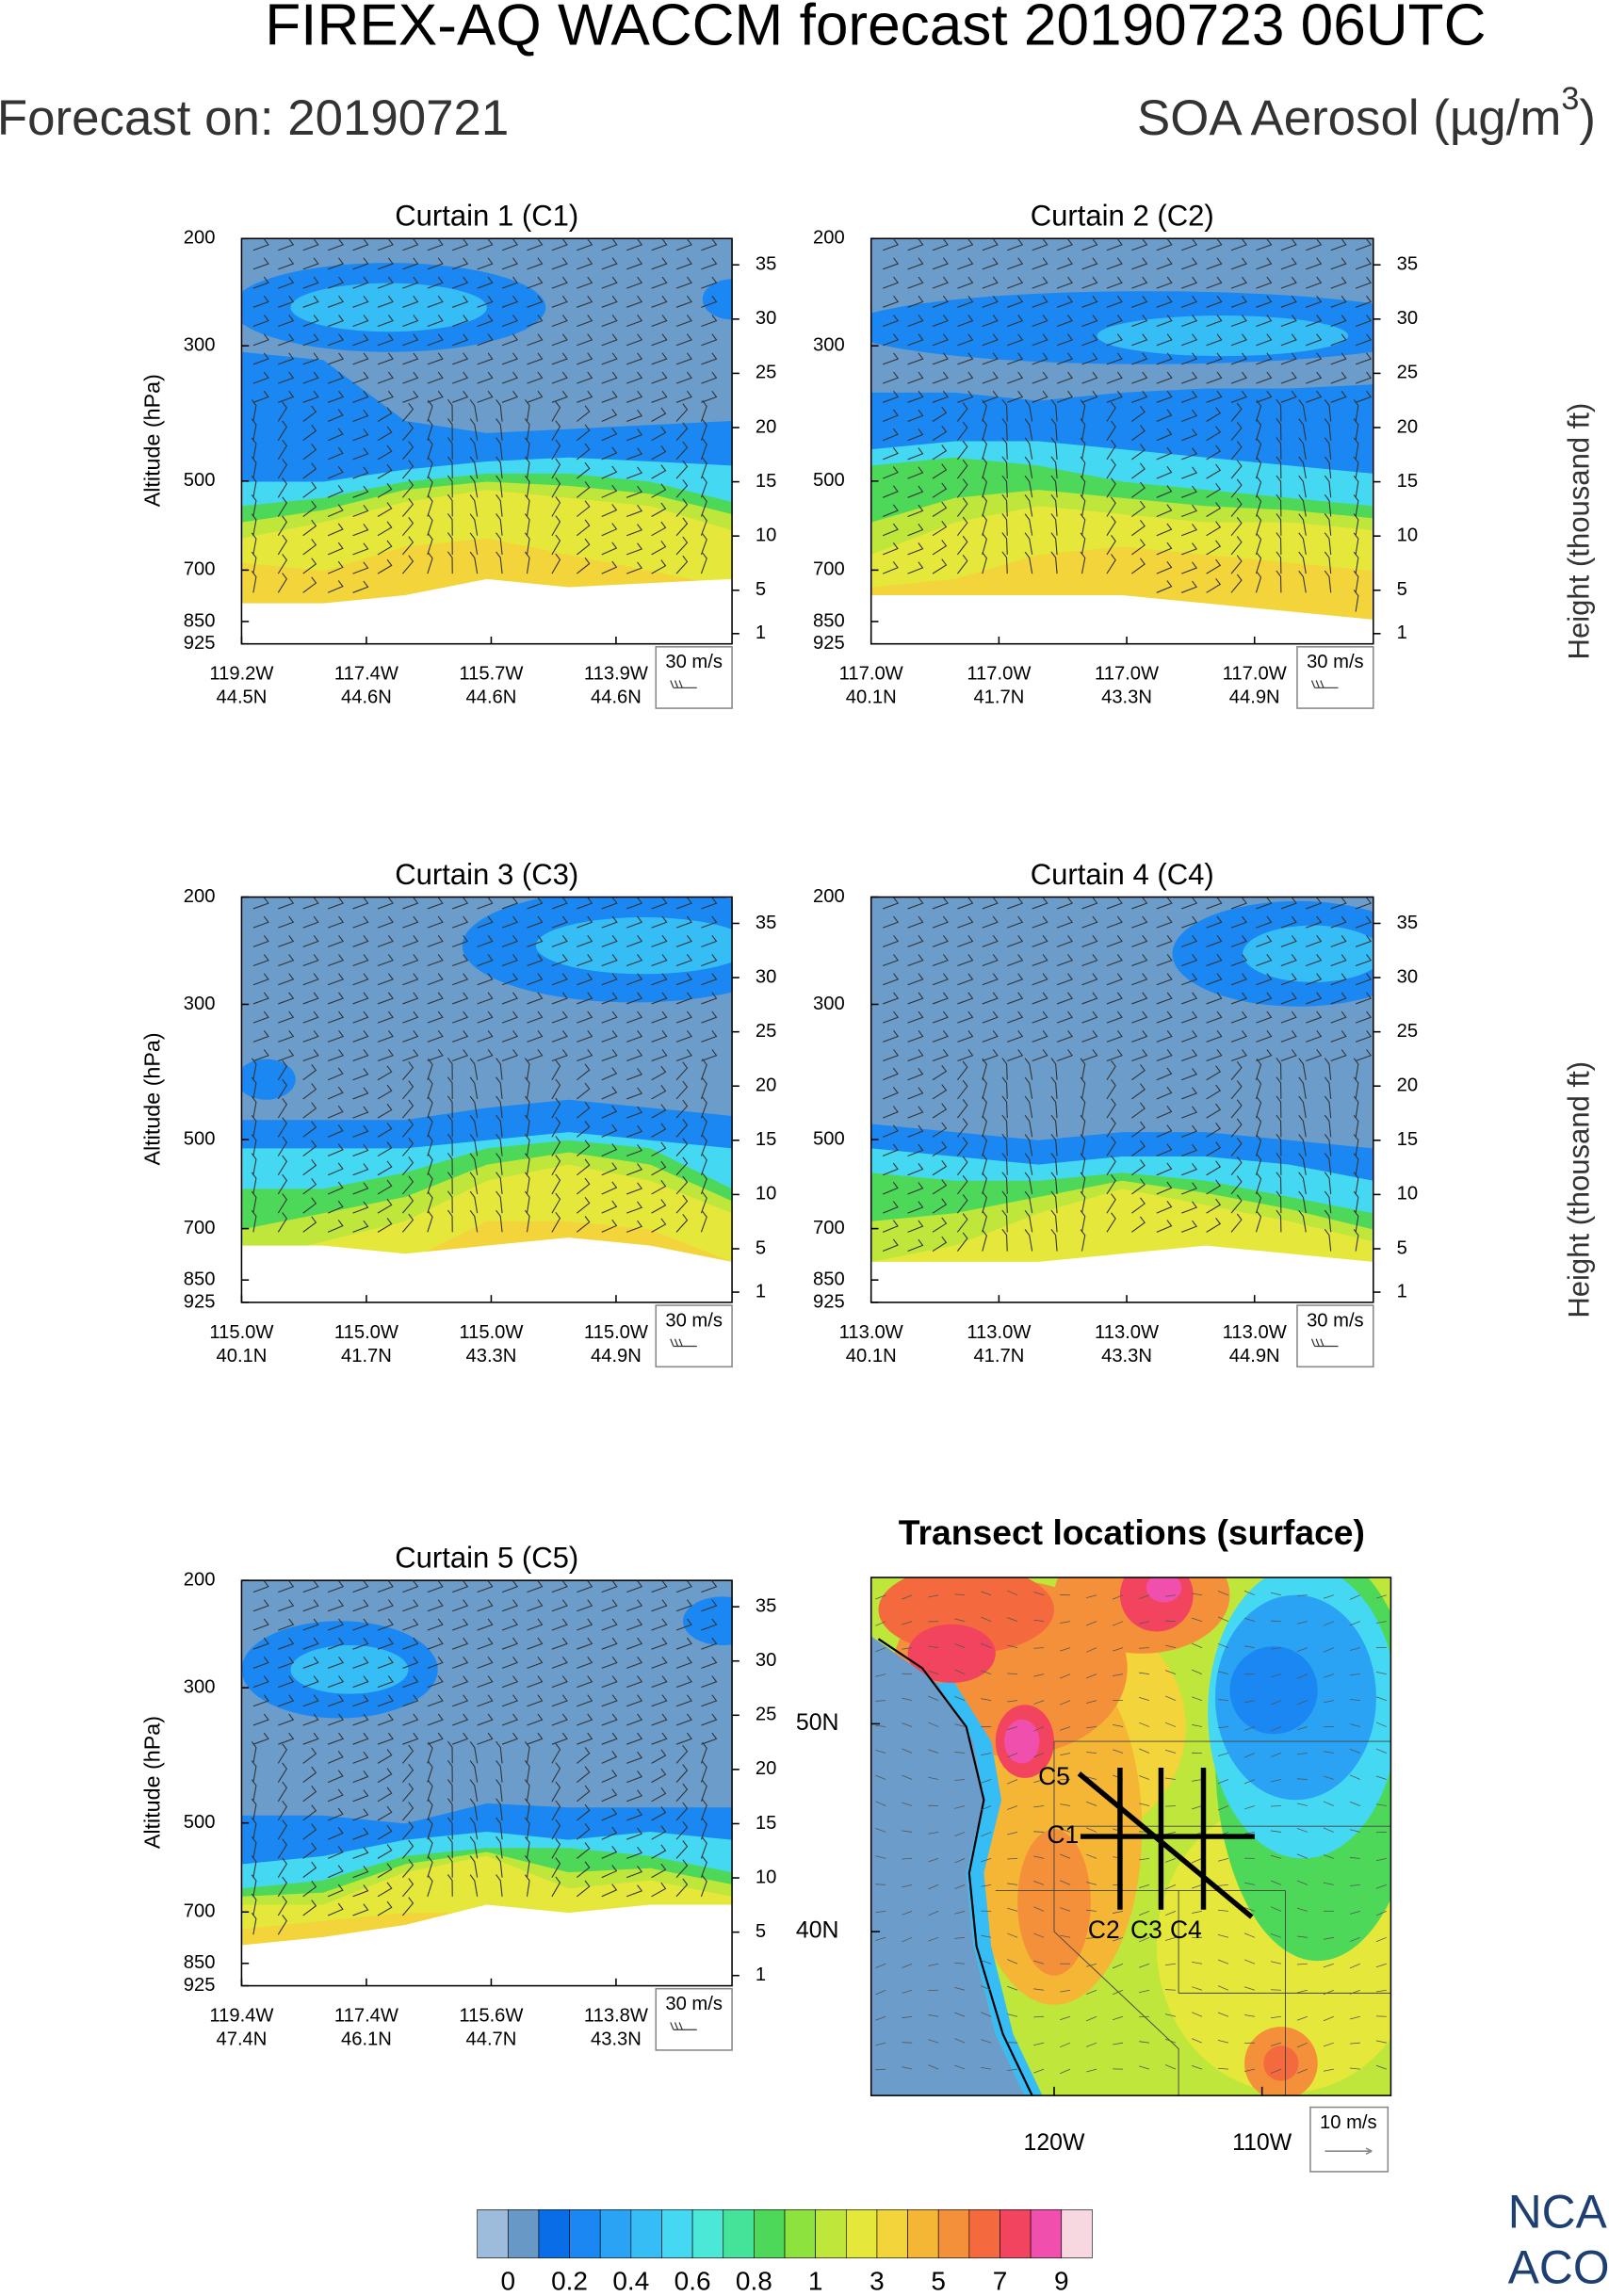 This screenshot has width=1609, height=2296. I want to click on height-tick-label: 20, so click(1407, 1085).